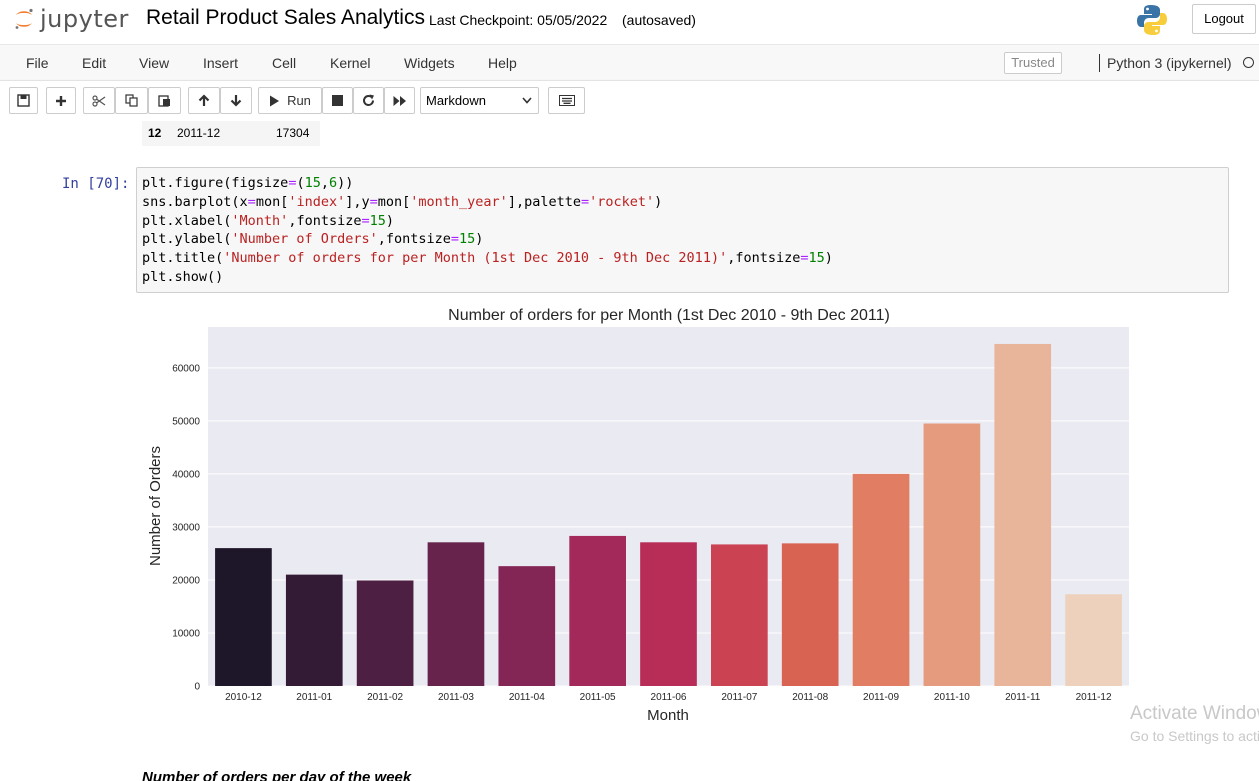  Describe the element at coordinates (385, 697) in the screenshot. I see `x-tick-label: 2011-02` at that location.